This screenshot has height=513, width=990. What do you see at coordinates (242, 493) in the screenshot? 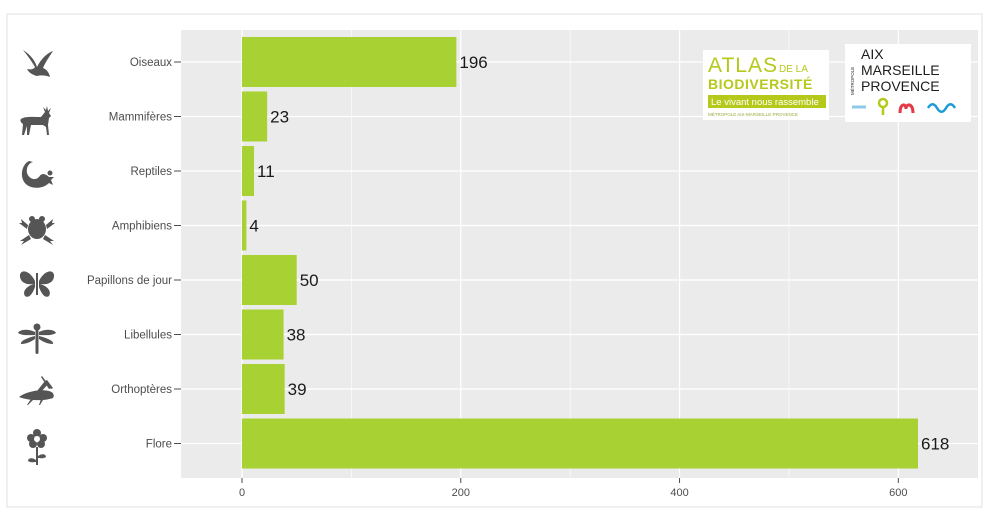
I see `x-tick-label: 0` at bounding box center [242, 493].